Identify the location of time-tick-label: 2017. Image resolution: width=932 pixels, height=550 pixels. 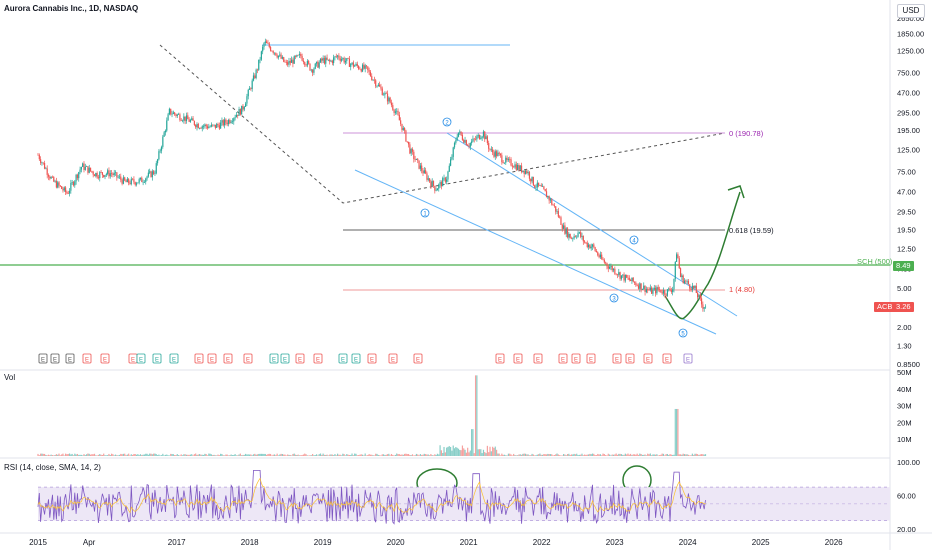
(177, 542).